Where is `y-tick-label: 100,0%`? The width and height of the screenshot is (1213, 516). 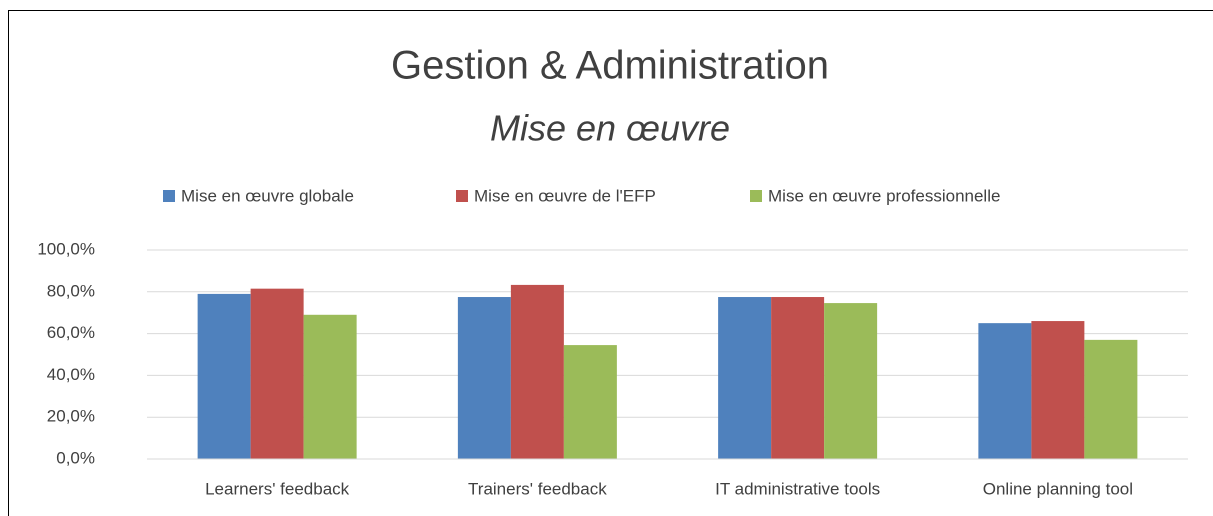
y-tick-label: 100,0% is located at coordinates (66, 248).